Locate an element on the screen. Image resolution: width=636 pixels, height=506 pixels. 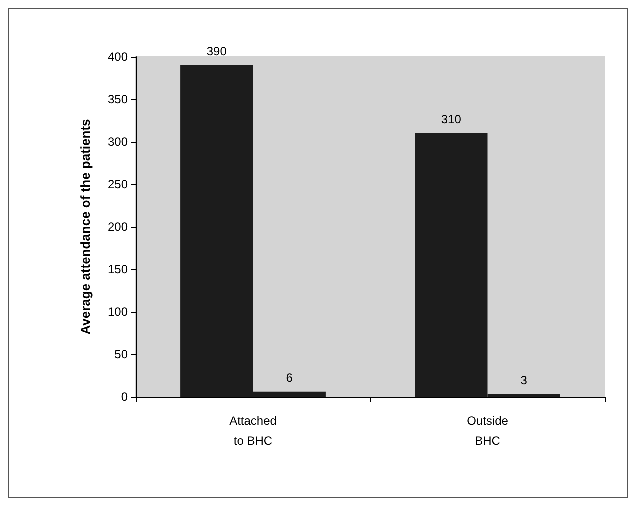
y-tick-label: 250 is located at coordinates (118, 185).